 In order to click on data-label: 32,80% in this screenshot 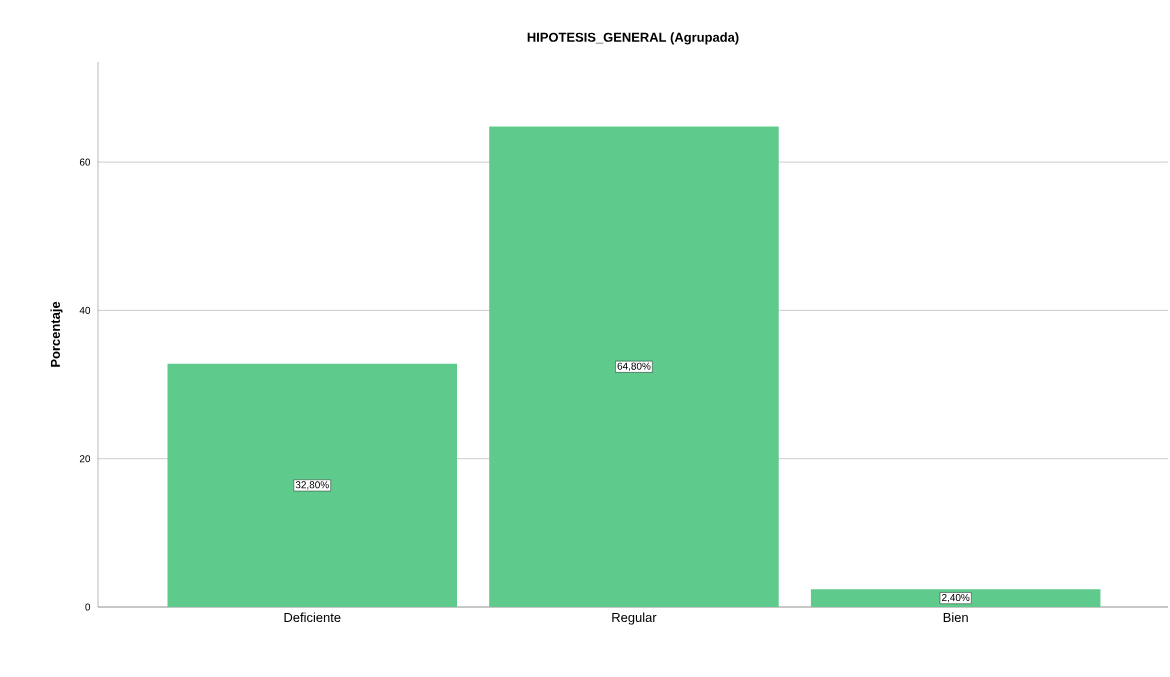, I will do `click(312, 485)`.